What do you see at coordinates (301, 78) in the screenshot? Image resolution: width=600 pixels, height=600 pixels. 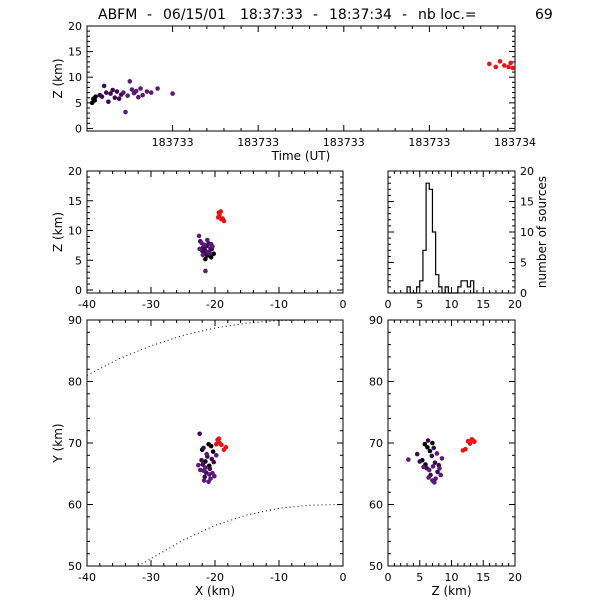 I see `plot-frame` at bounding box center [301, 78].